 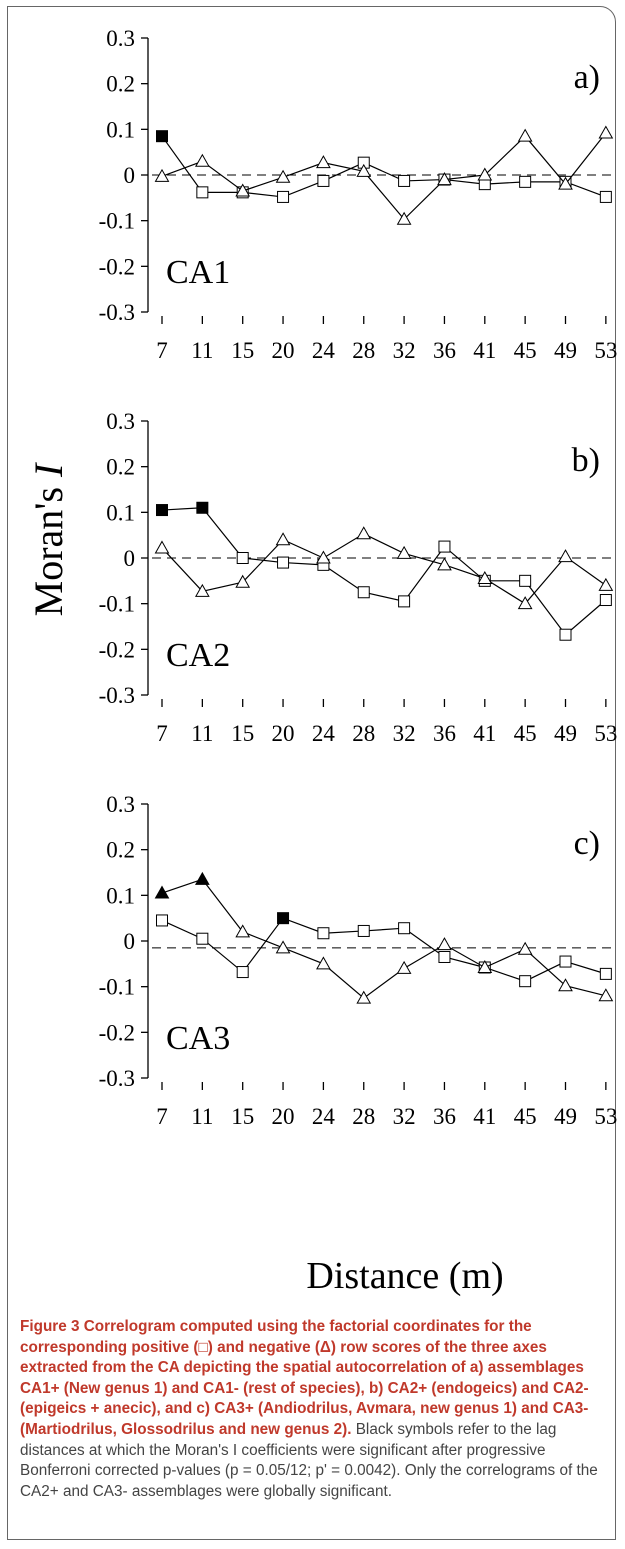 What do you see at coordinates (525, 1116) in the screenshot?
I see `panel-3-x-tick-label: 45` at bounding box center [525, 1116].